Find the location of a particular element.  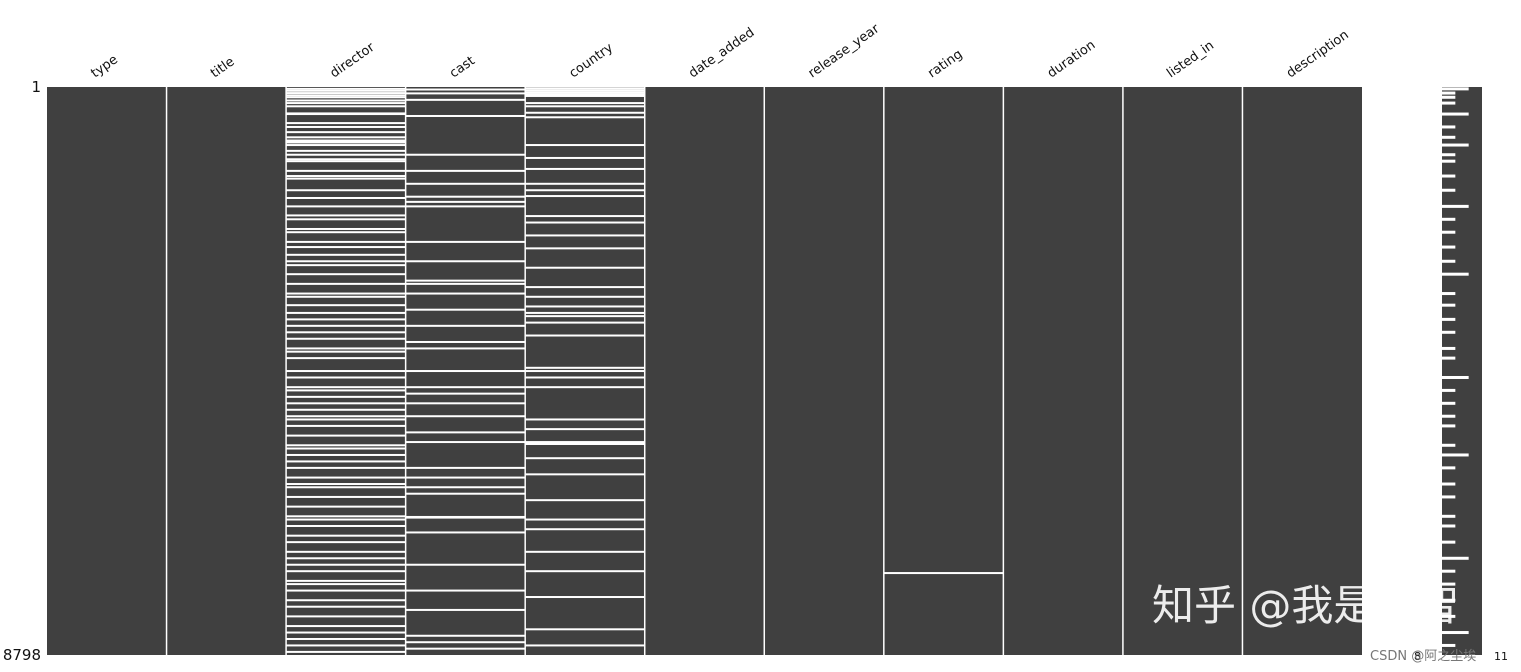

y-tick-label: 1 is located at coordinates (36, 87).